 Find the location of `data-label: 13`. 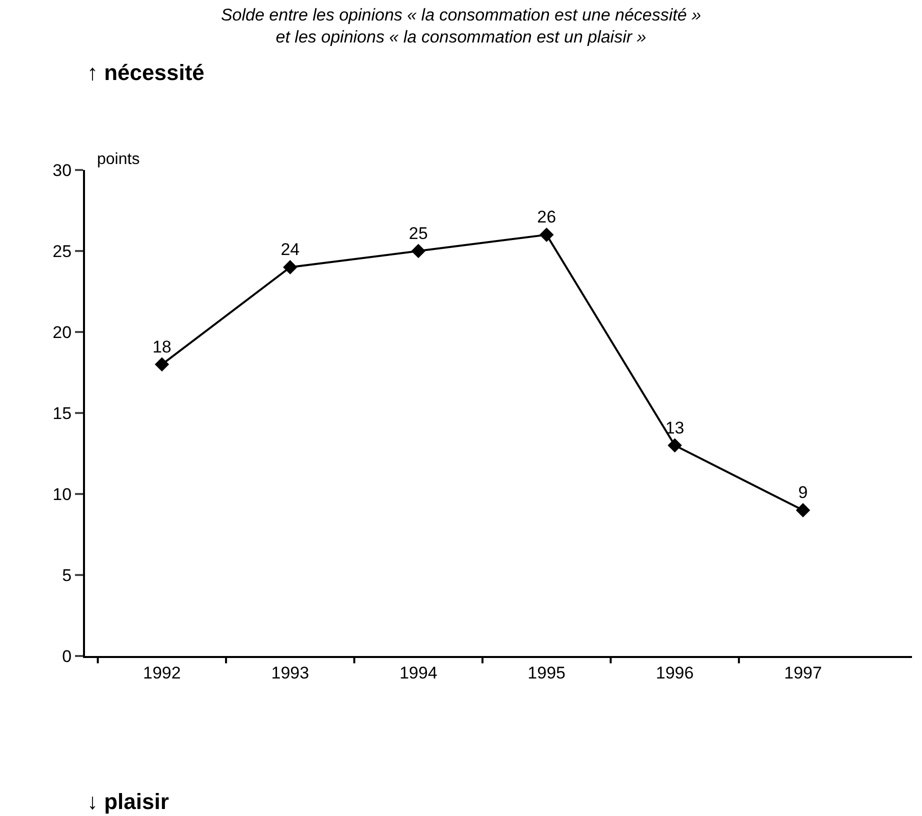

data-label: 13 is located at coordinates (674, 428).